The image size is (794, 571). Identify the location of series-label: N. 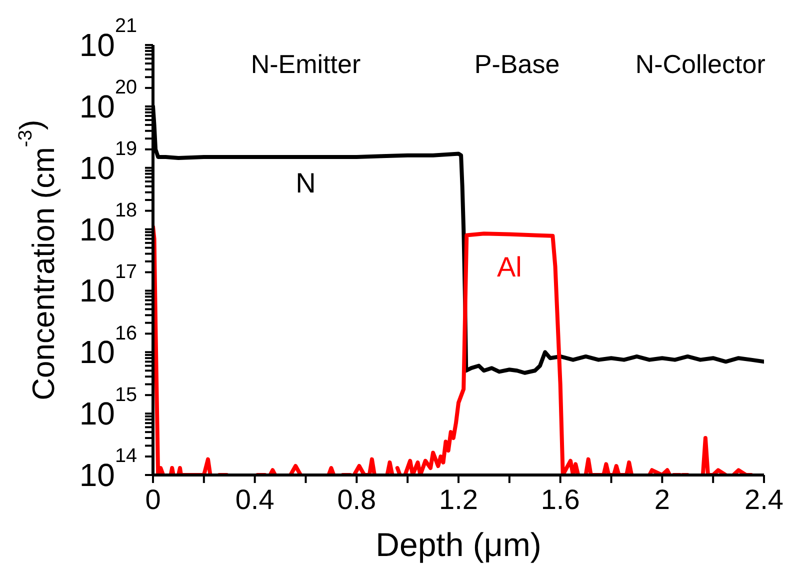
(306, 182).